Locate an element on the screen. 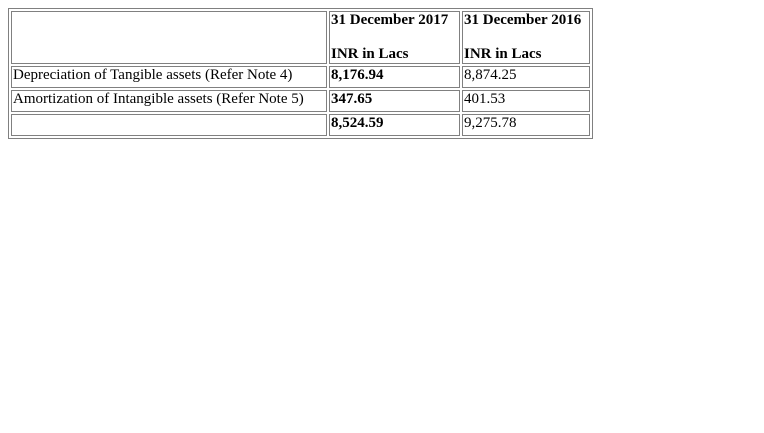 This screenshot has width=764, height=433. total-row: 8,524.59 9,275.78 is located at coordinates (300, 125).